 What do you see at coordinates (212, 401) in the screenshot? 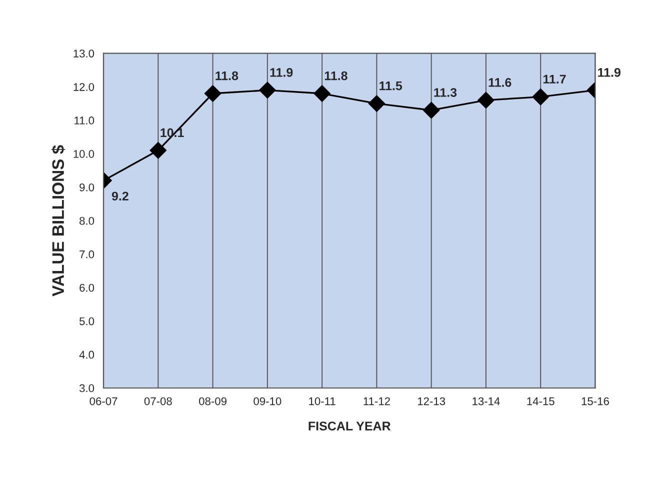
I see `x-tick-label: 08-09` at bounding box center [212, 401].